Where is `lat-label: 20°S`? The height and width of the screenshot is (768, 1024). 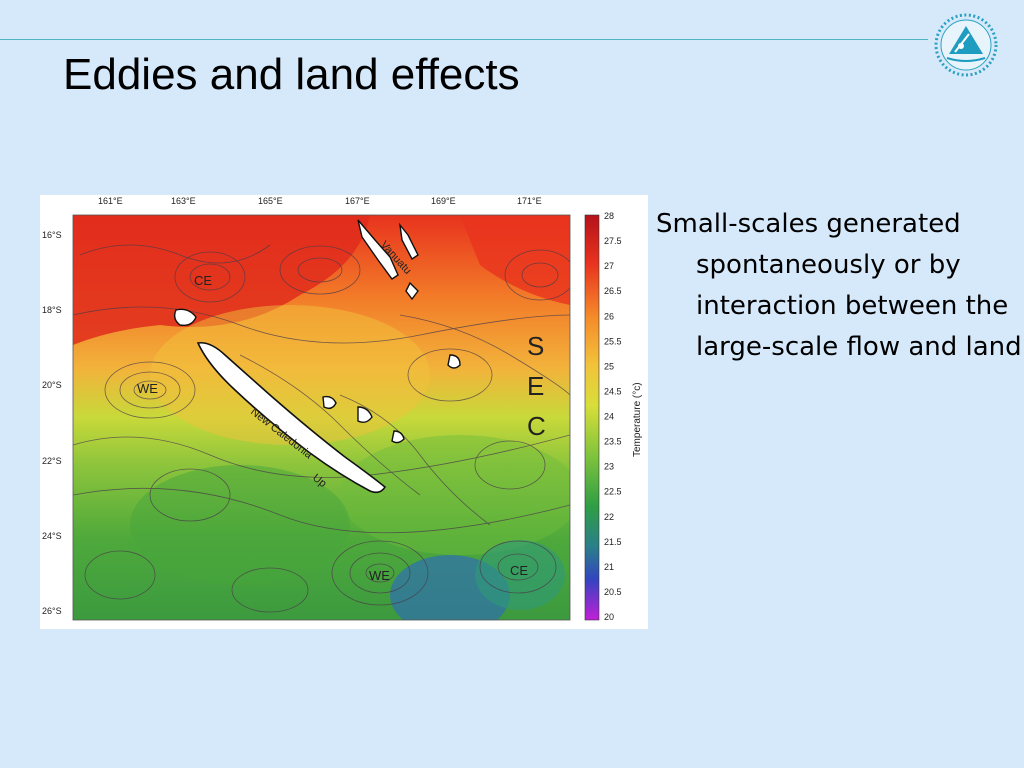
lat-label: 20°S is located at coordinates (52, 385).